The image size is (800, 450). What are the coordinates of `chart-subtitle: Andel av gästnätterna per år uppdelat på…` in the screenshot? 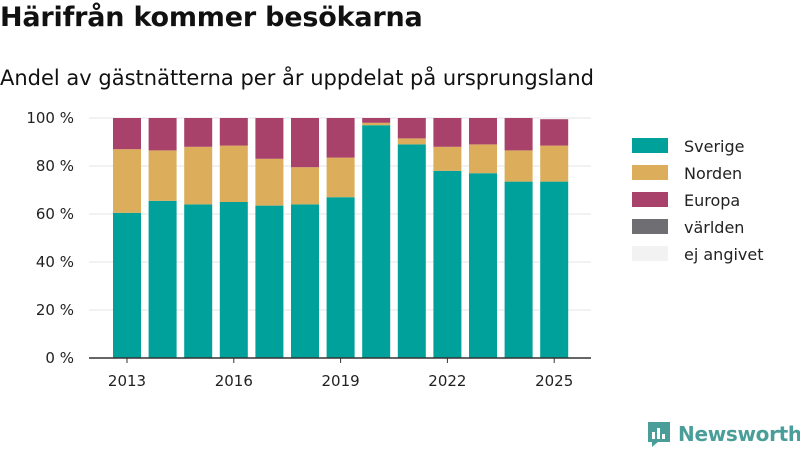 It's located at (297, 78).